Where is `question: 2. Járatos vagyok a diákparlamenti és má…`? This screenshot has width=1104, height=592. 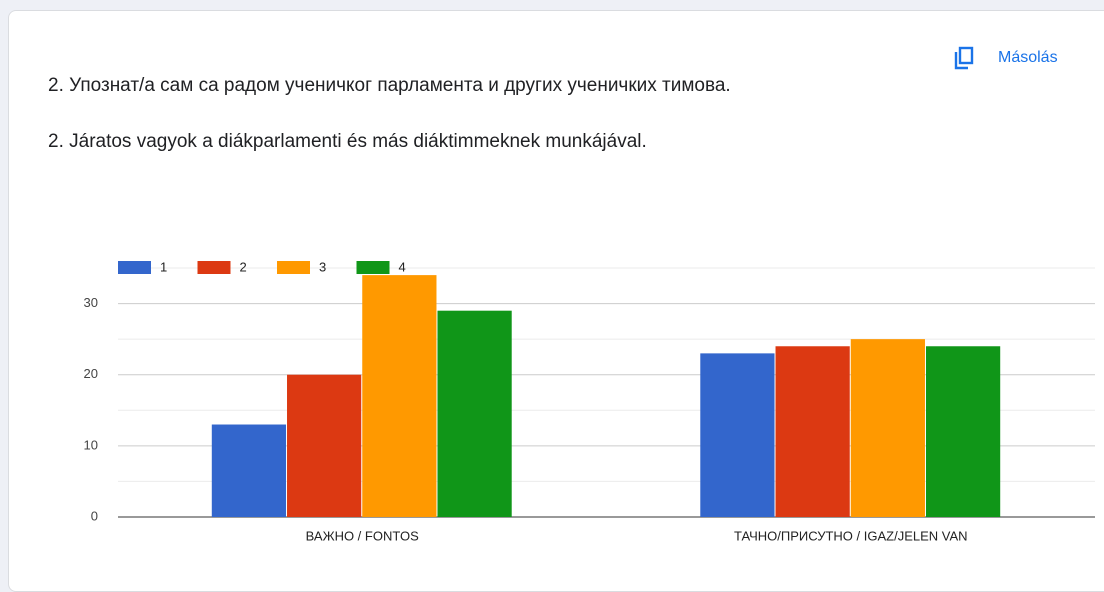
question: 2. Járatos vagyok a diákparlamenti és má… is located at coordinates (347, 141).